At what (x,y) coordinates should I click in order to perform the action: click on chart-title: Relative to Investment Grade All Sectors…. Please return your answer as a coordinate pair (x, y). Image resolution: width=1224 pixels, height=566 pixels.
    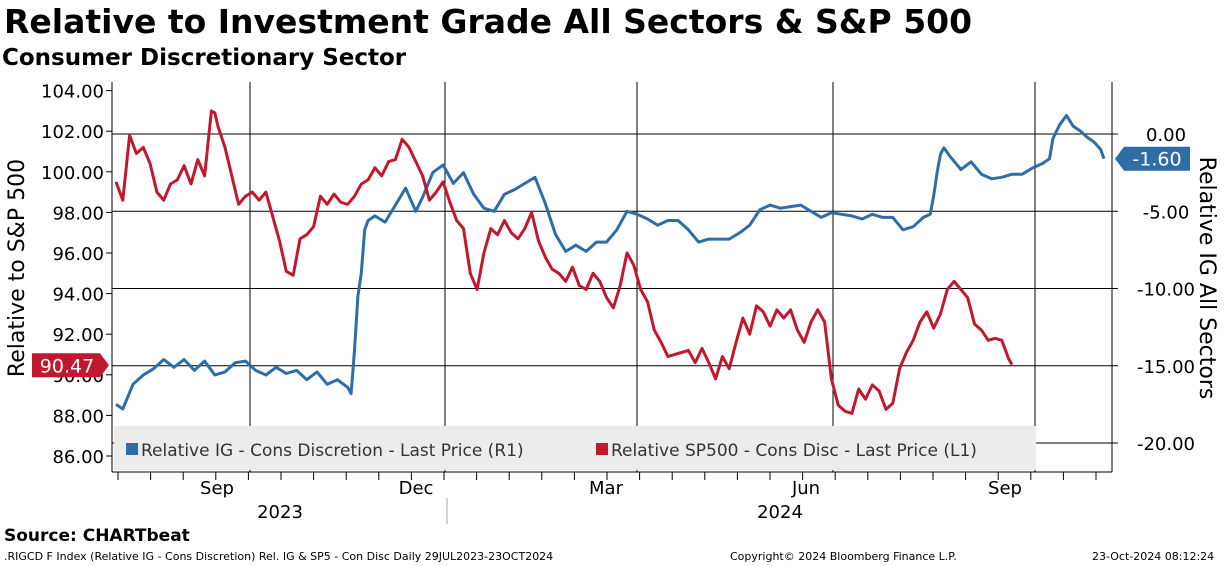
    Looking at the image, I should click on (488, 21).